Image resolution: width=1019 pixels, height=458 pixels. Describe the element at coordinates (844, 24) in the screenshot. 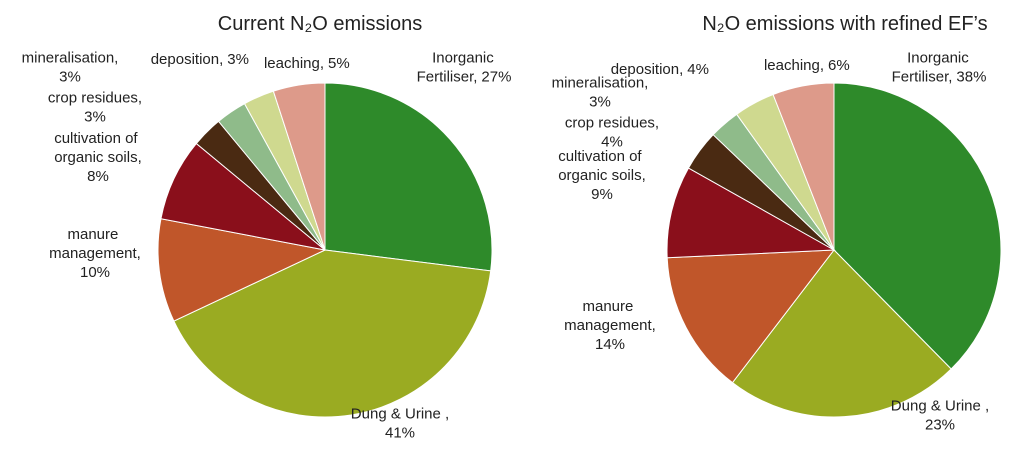

I see `chart-title: N₂O emissions with refined EF’s` at that location.